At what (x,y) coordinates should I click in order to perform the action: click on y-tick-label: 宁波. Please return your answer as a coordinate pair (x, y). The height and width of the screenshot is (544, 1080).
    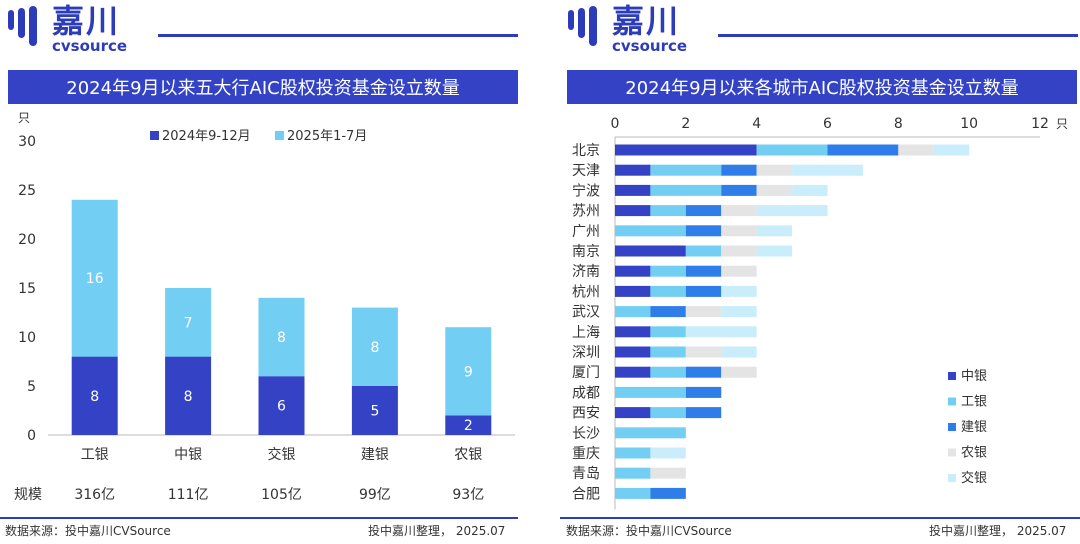
    Looking at the image, I should click on (586, 190).